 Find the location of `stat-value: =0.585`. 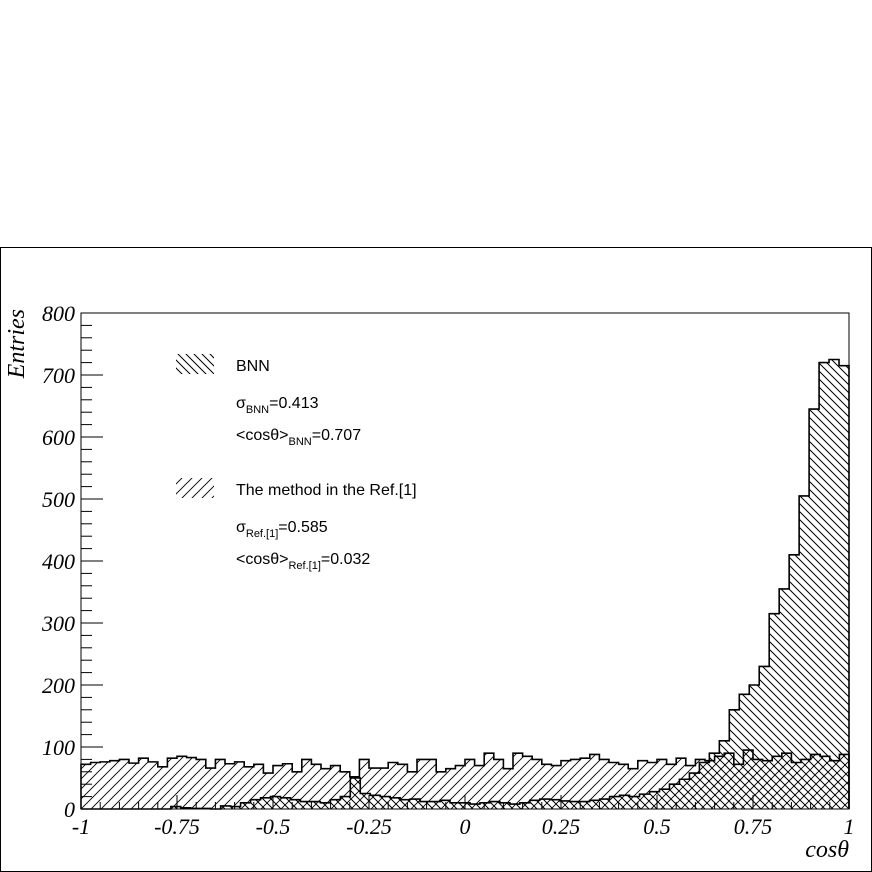

stat-value: =0.585 is located at coordinates (302, 527).